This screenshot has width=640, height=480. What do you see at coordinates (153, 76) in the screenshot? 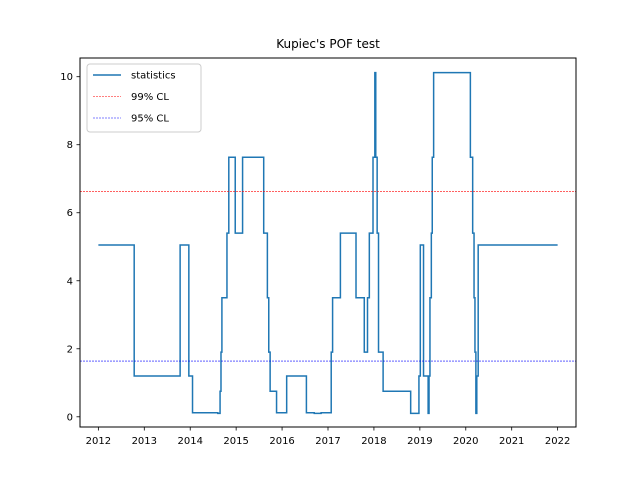
I see `legend-label-statistics: statistics` at bounding box center [153, 76].